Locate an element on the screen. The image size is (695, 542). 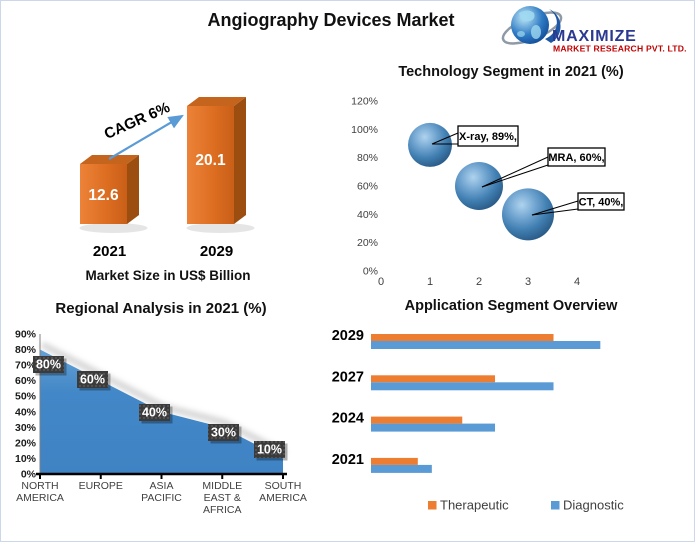
category-label: PACIFIC is located at coordinates (161, 498).